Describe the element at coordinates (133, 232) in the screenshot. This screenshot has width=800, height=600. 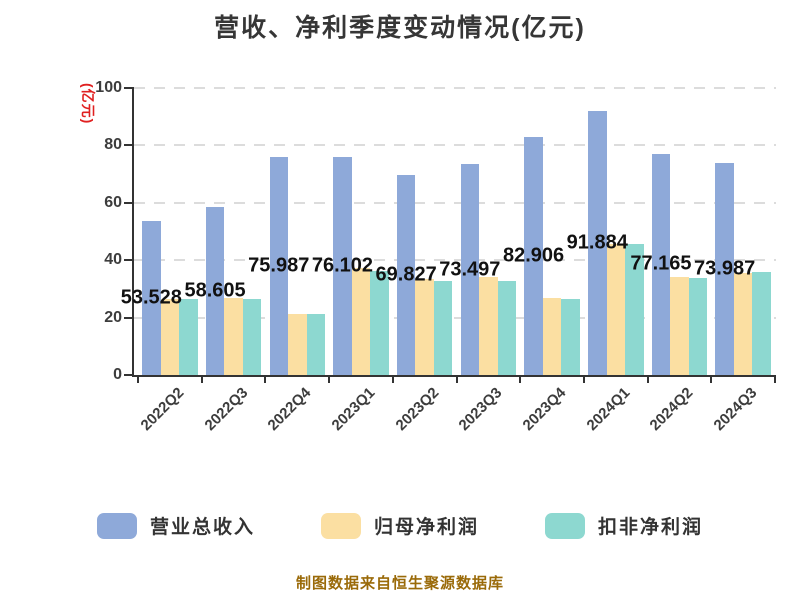
I see `y-axis-line` at that location.